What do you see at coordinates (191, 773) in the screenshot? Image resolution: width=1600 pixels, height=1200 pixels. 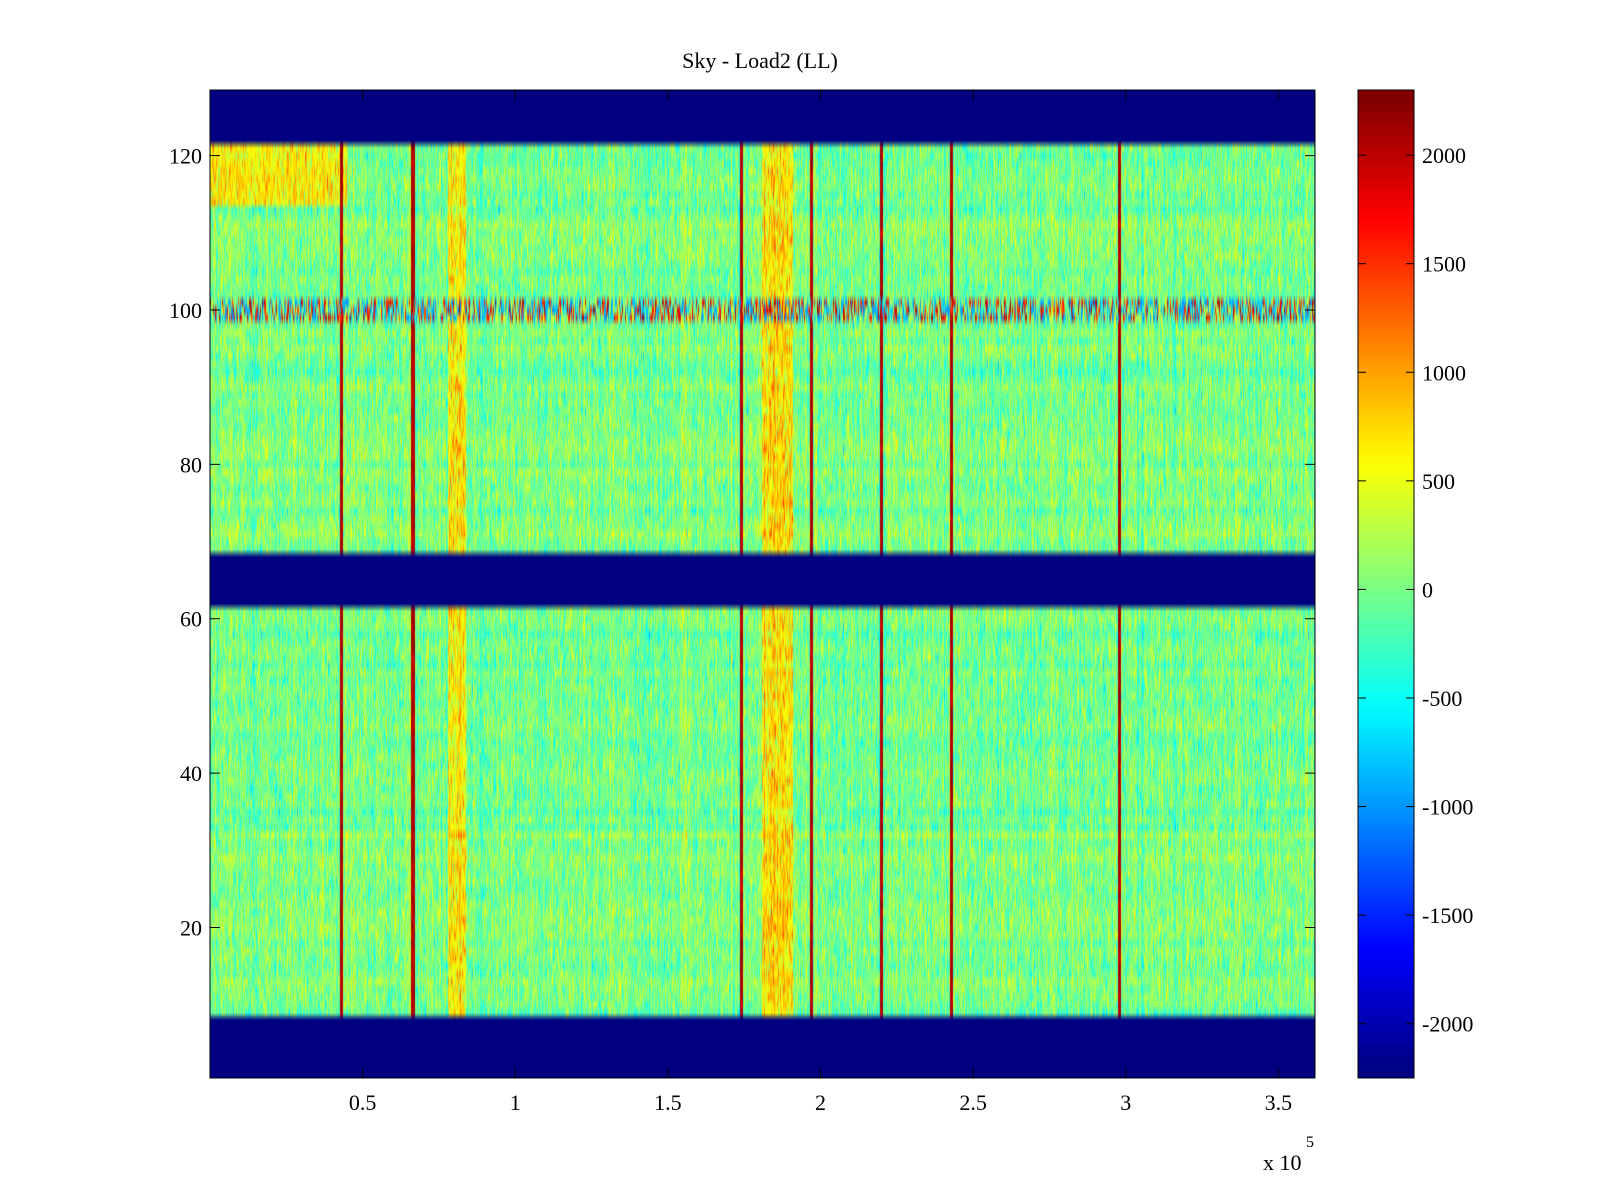 I see `y-tick-label: 40` at bounding box center [191, 773].